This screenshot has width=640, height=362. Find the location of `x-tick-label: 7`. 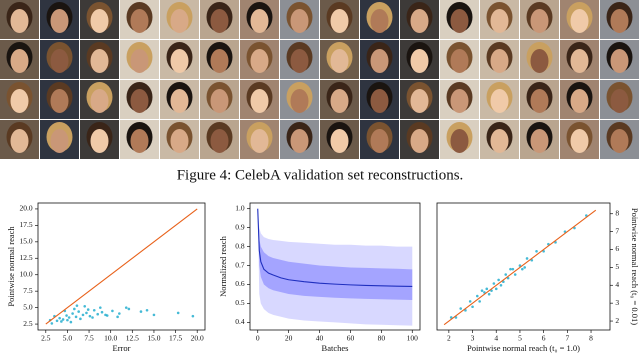

x-tick-label: 7 is located at coordinates (567, 338).